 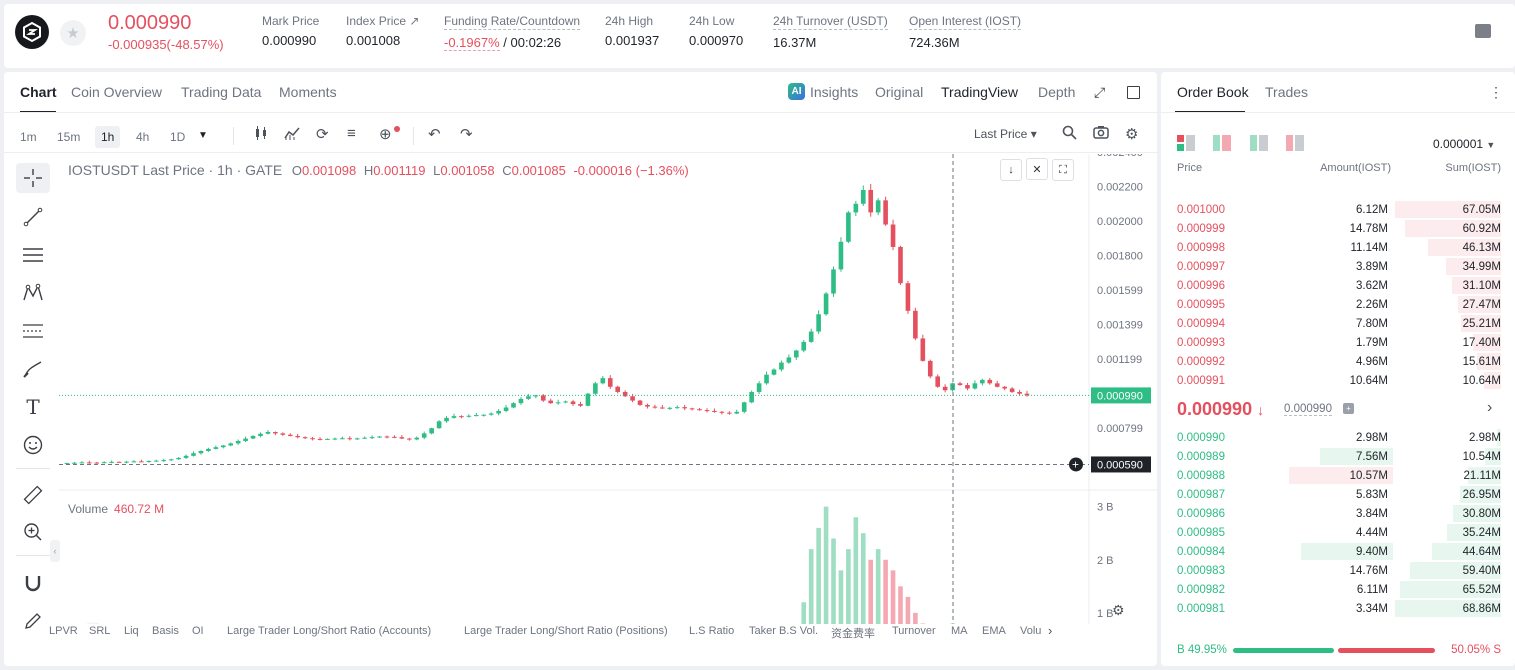 I want to click on tab-trades: Trades, so click(x=1287, y=92).